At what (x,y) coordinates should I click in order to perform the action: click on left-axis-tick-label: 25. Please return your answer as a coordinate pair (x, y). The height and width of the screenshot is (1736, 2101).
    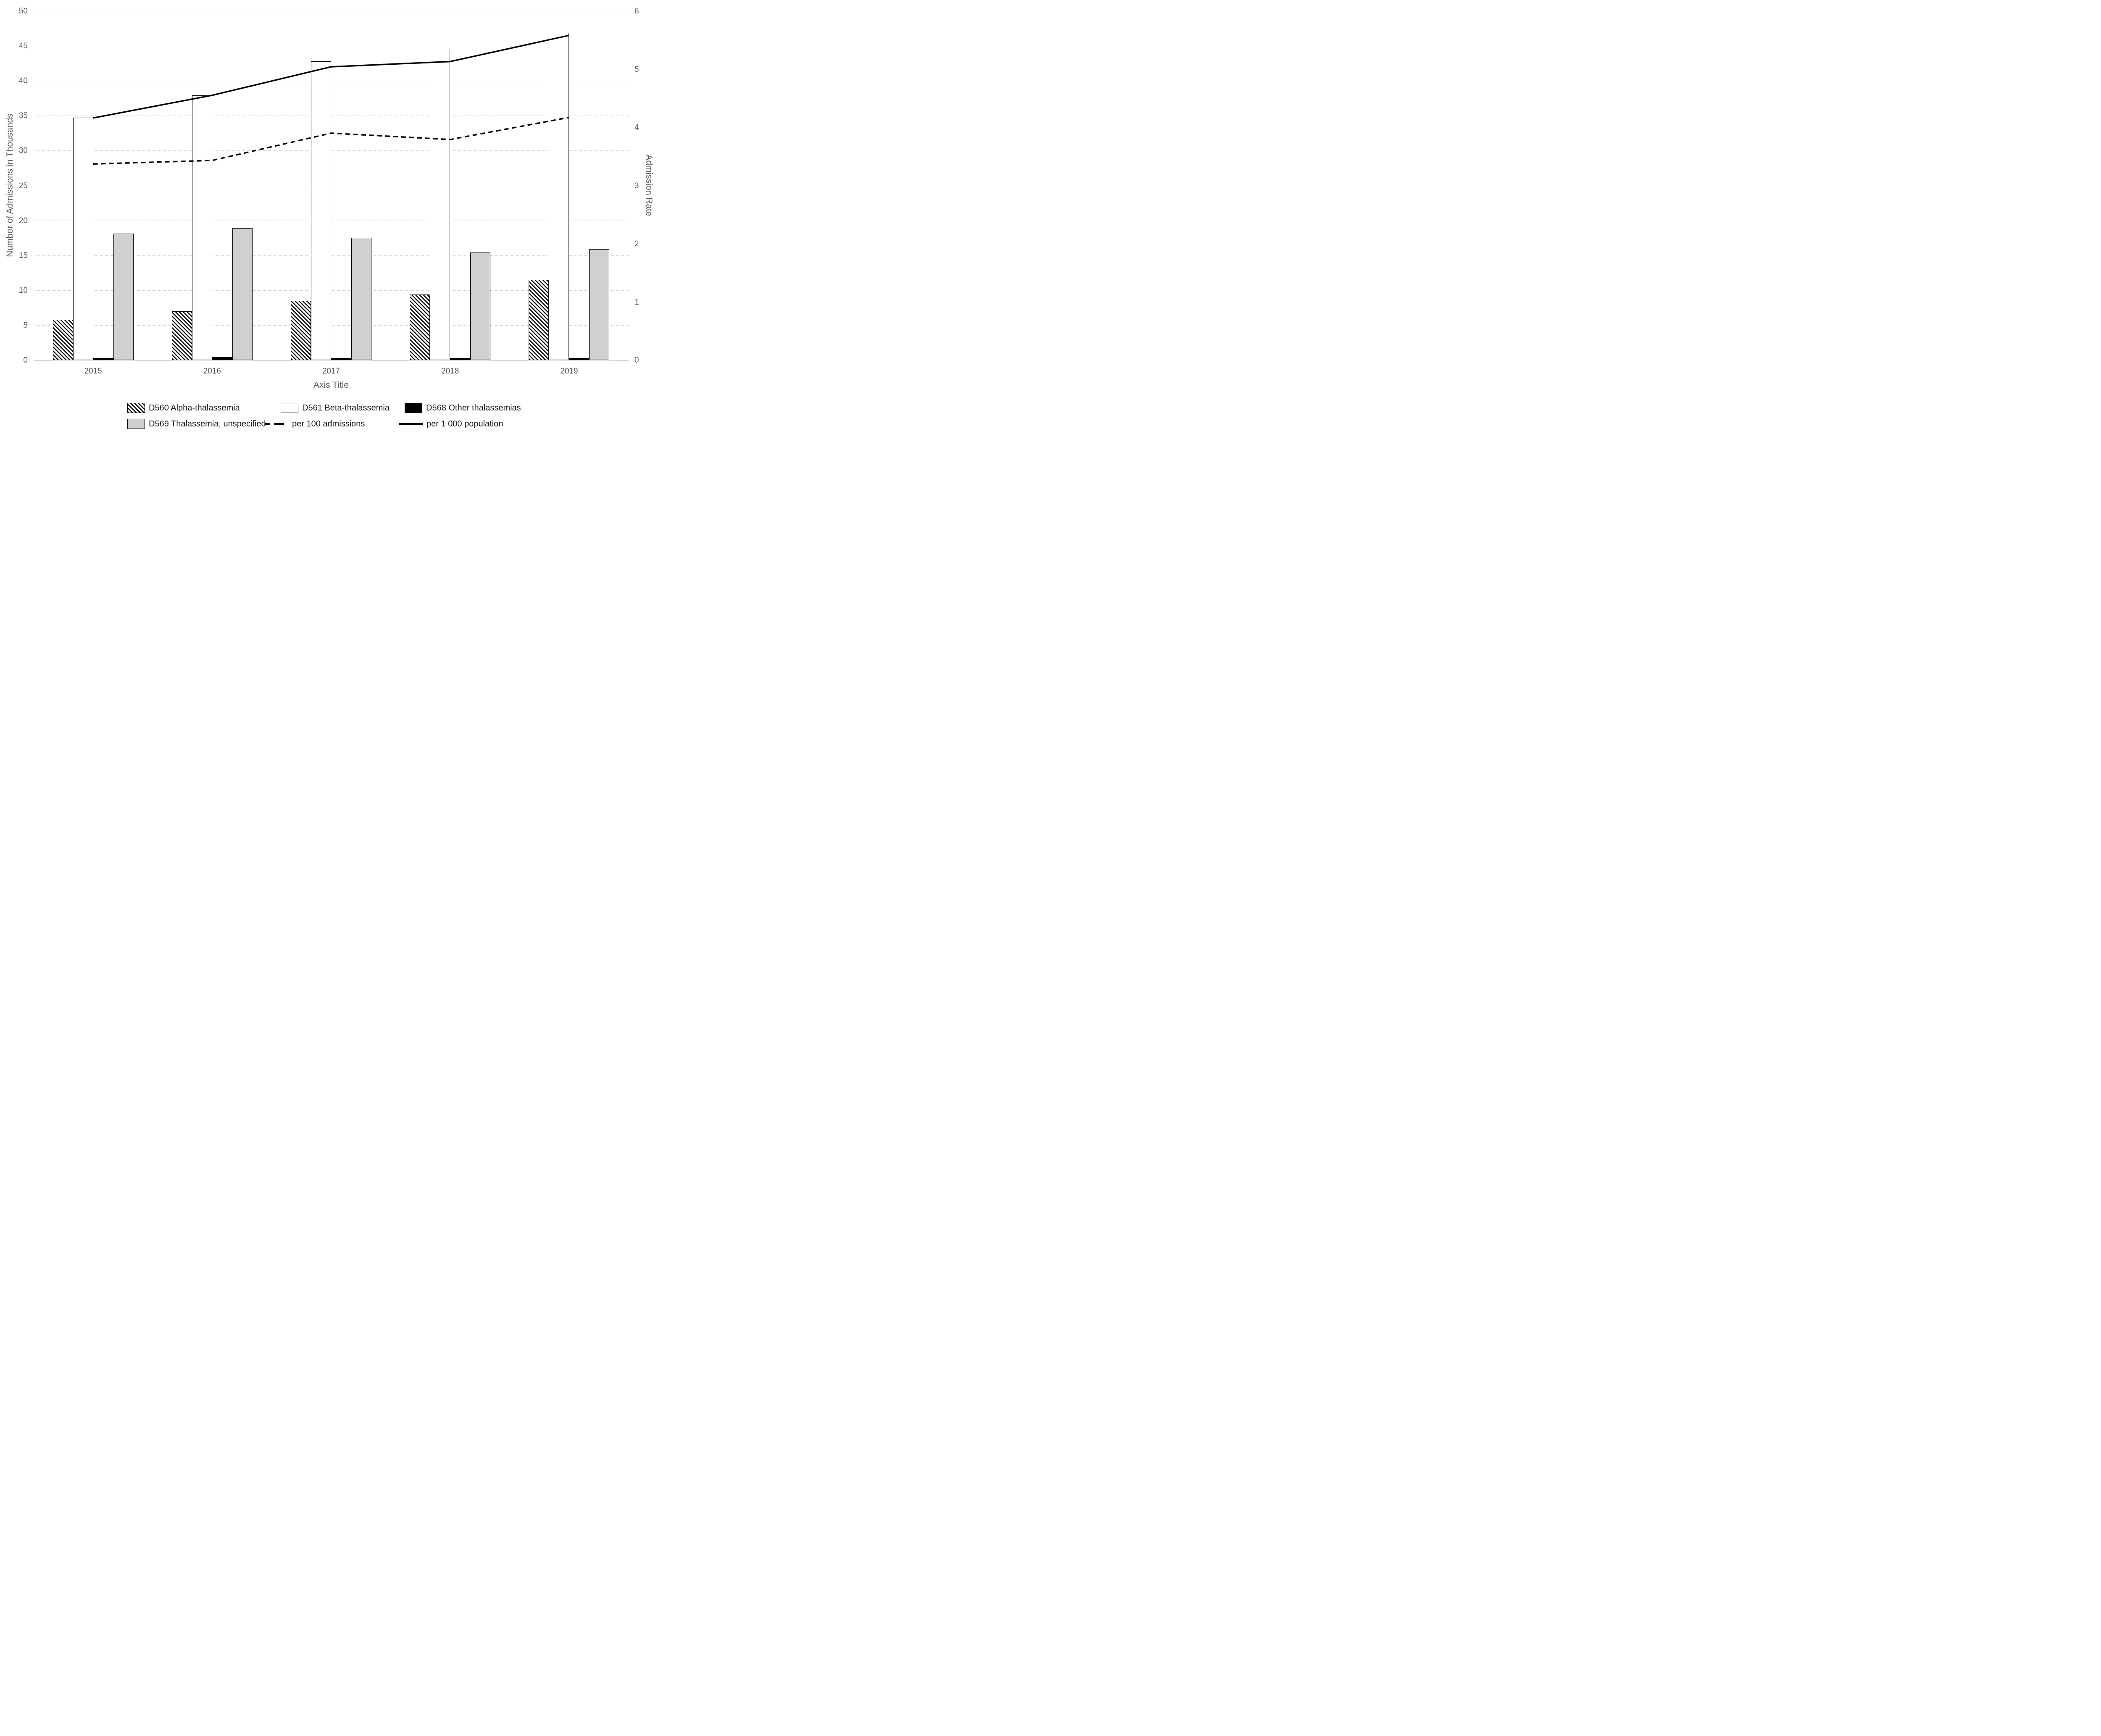
    Looking at the image, I should click on (23, 185).